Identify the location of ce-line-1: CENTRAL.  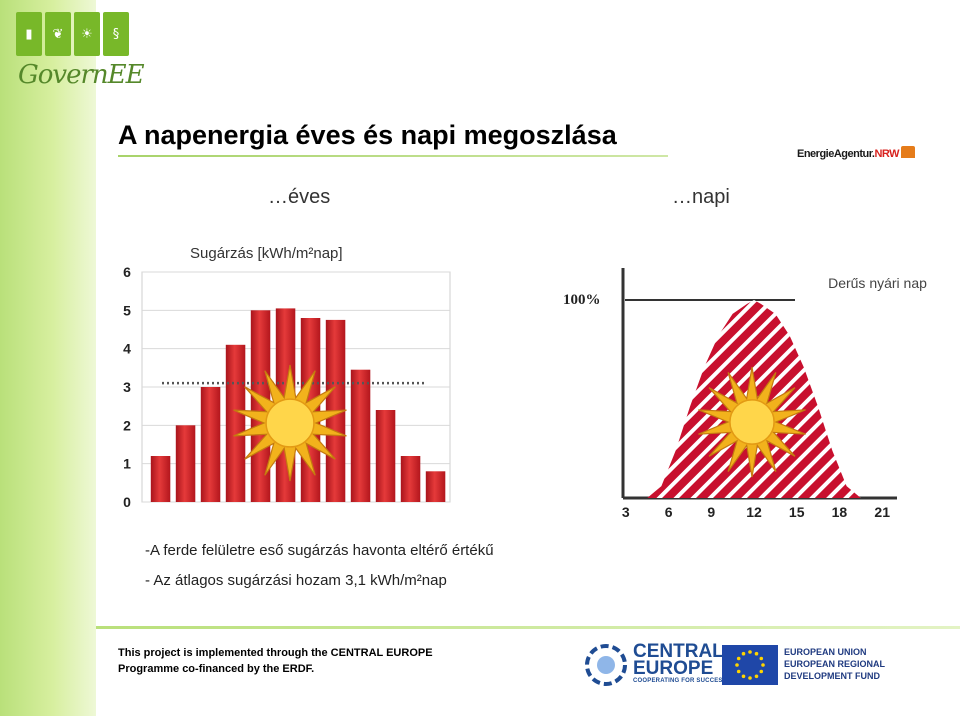
(678, 651).